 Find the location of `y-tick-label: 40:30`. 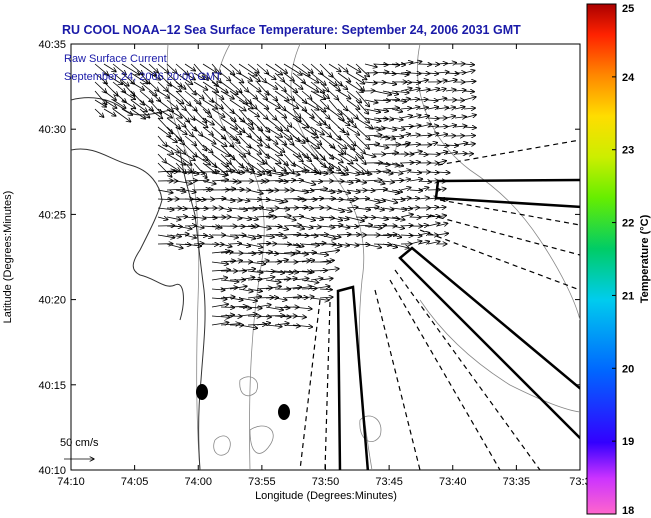

y-tick-label: 40:30 is located at coordinates (52, 130).